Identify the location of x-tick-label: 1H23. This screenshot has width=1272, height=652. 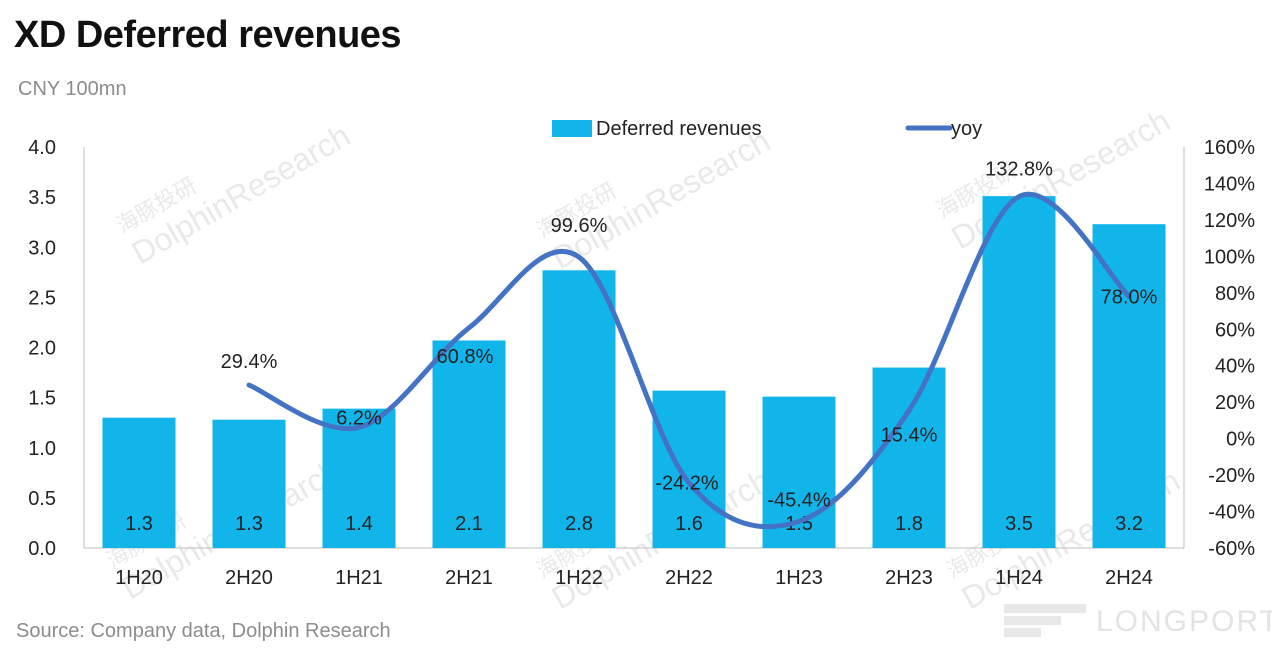
(799, 578).